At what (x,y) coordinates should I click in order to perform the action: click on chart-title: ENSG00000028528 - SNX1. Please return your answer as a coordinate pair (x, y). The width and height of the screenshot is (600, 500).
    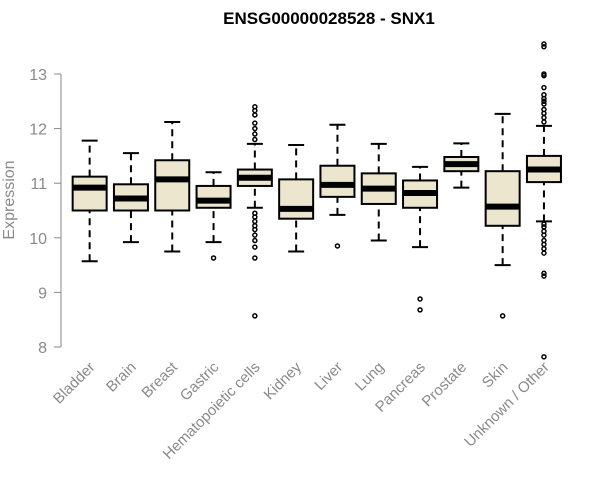
    Looking at the image, I should click on (329, 18).